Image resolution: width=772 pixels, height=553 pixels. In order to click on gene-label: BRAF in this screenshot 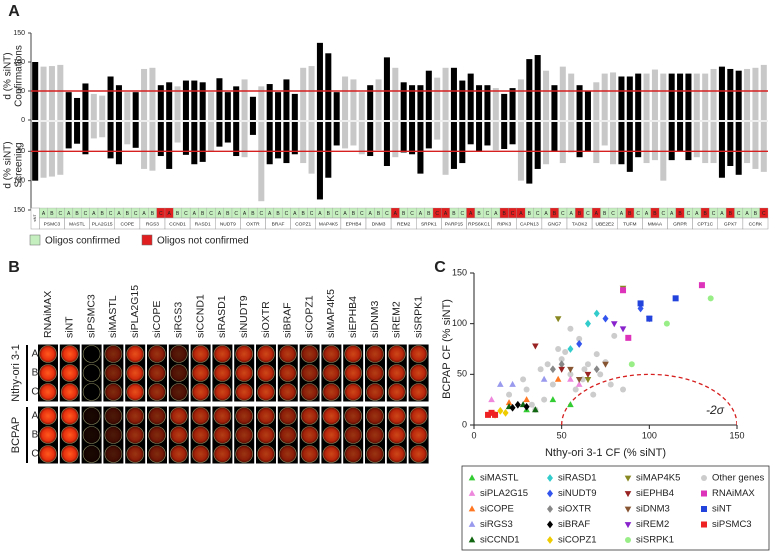, I will do `click(278, 224)`.